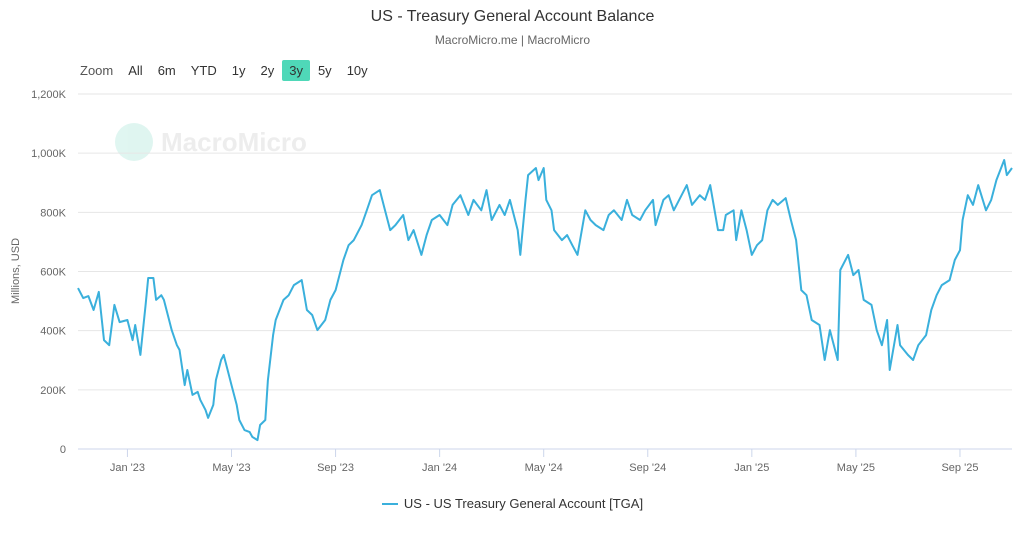 This screenshot has height=542, width=1025. I want to click on x-tick-label: May '24, so click(544, 468).